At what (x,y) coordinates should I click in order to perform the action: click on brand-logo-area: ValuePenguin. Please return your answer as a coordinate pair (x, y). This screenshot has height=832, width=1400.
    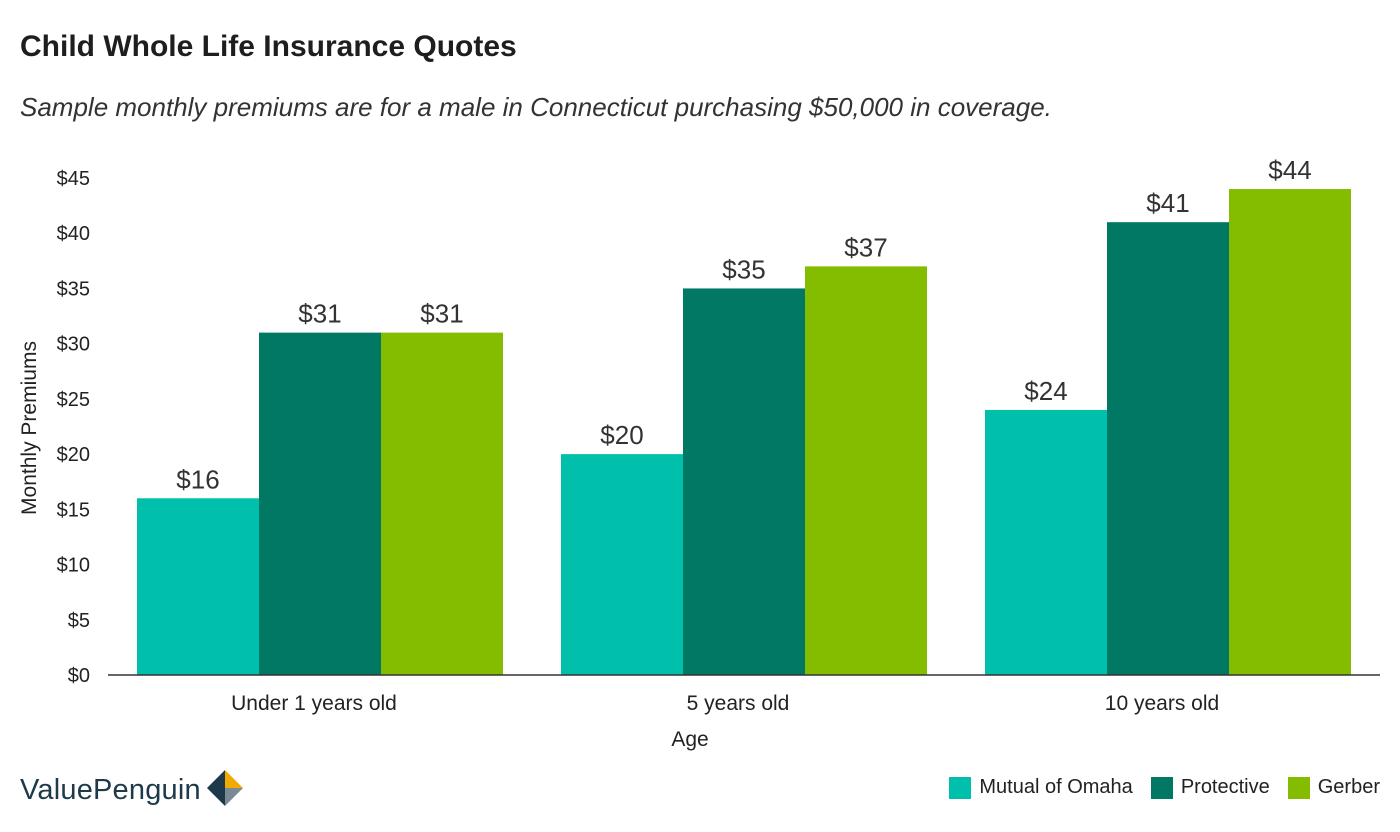
    Looking at the image, I should click on (132, 790).